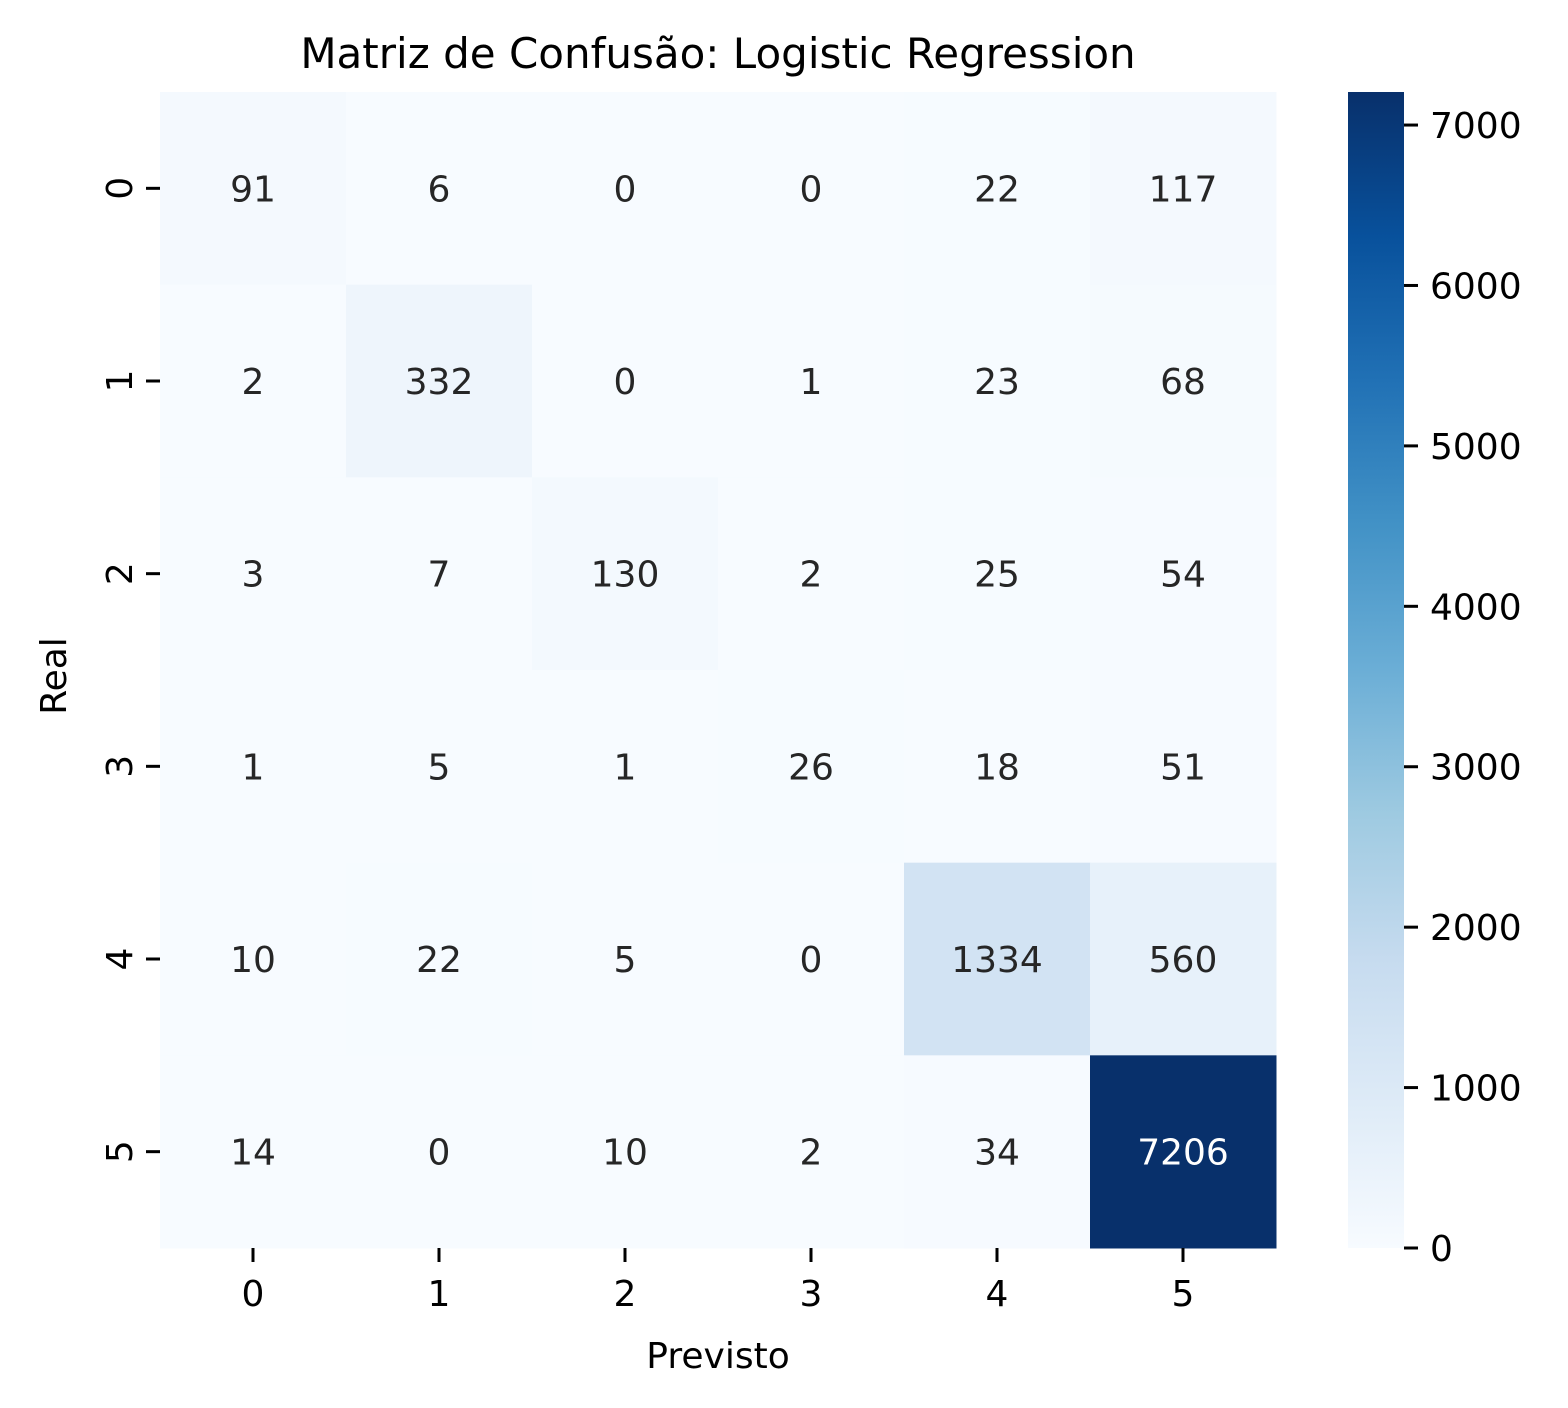 This screenshot has height=1408, width=1568. What do you see at coordinates (120, 381) in the screenshot?
I see `y-tick-label: 1` at bounding box center [120, 381].